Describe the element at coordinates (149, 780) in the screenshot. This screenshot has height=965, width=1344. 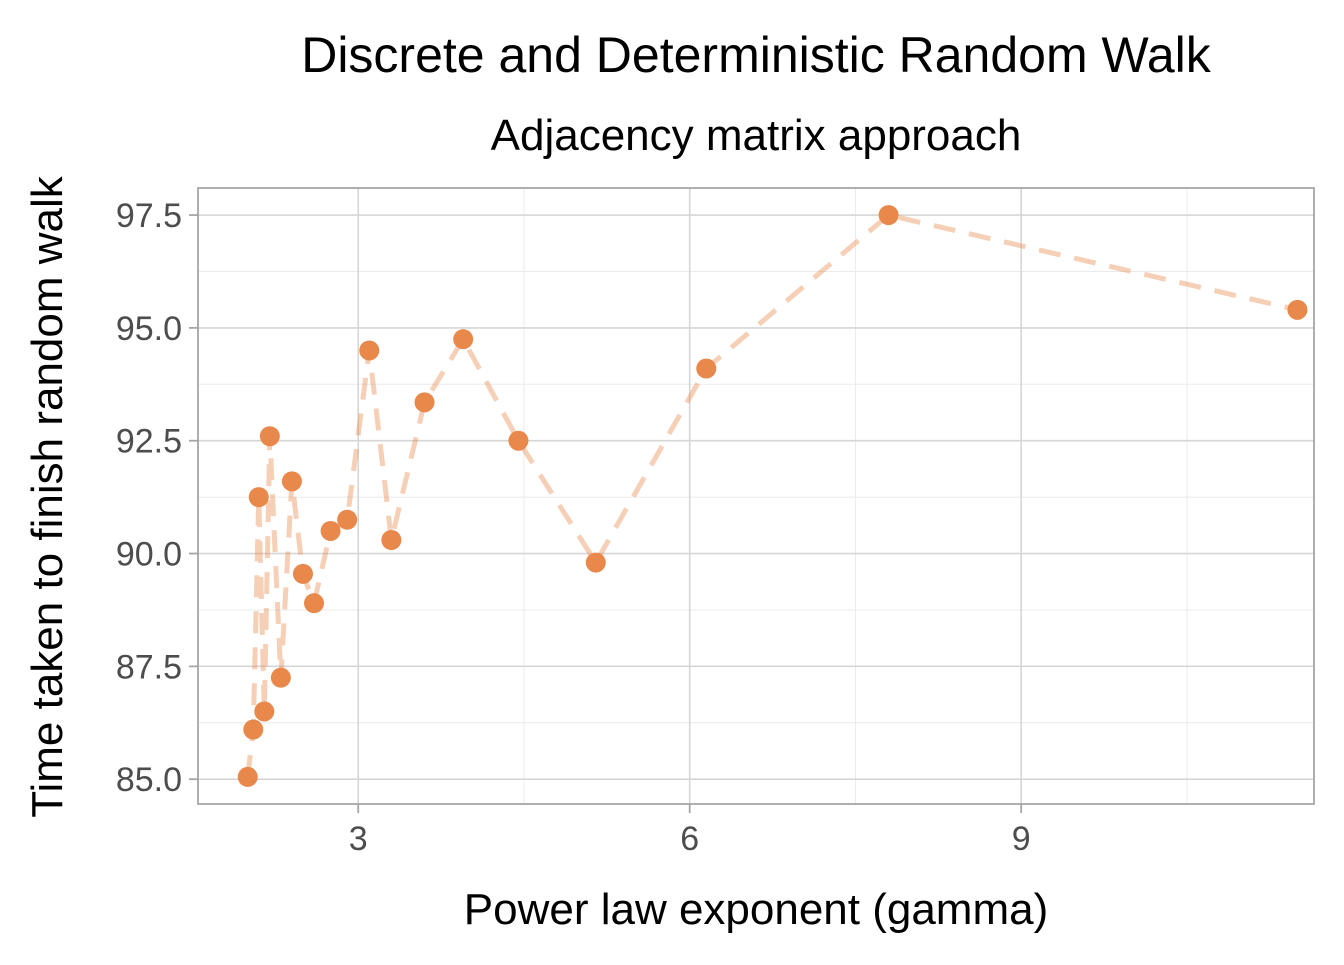
I see `y-tick-label: 85.0` at that location.